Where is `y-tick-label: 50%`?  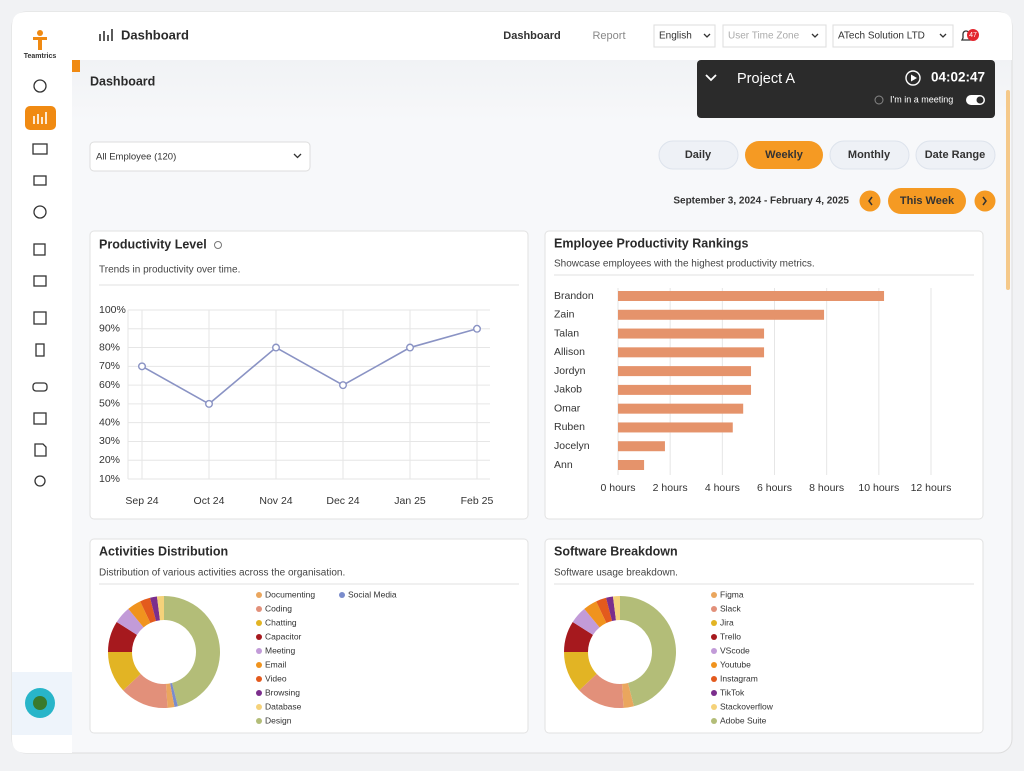 y-tick-label: 50% is located at coordinates (109, 404).